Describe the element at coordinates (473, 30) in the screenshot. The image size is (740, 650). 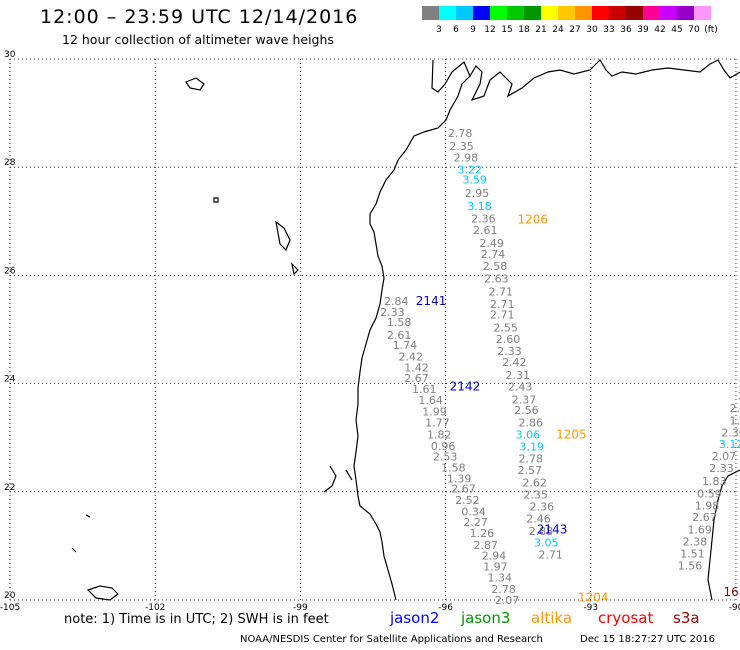
I see `legend-label: 9` at that location.